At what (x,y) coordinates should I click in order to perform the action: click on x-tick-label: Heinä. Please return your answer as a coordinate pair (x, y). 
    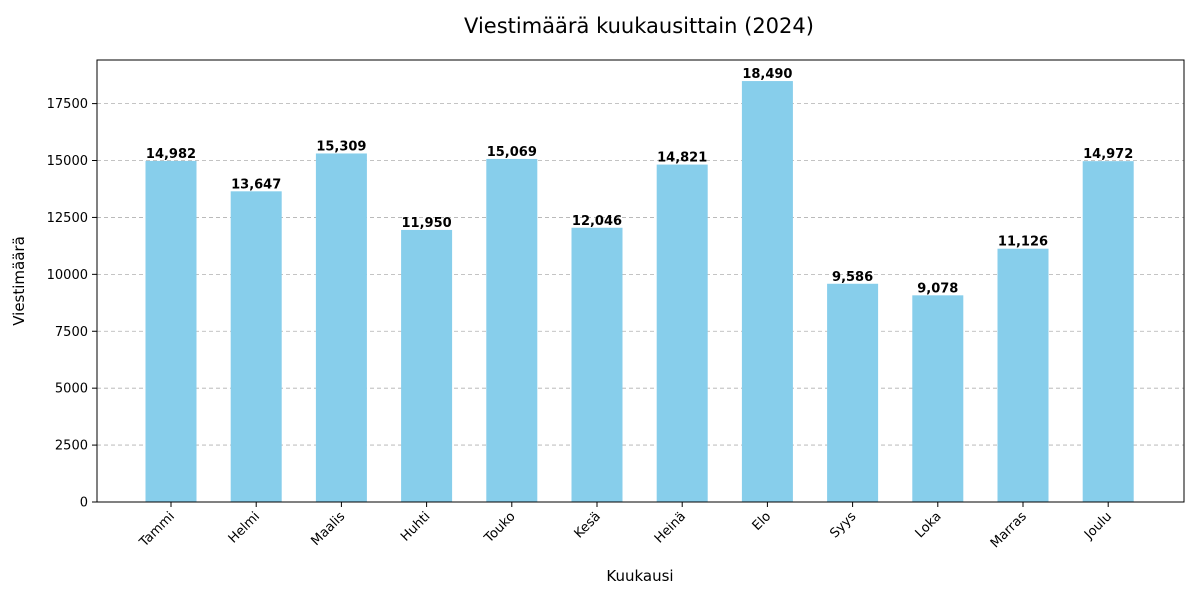
    Looking at the image, I should click on (670, 527).